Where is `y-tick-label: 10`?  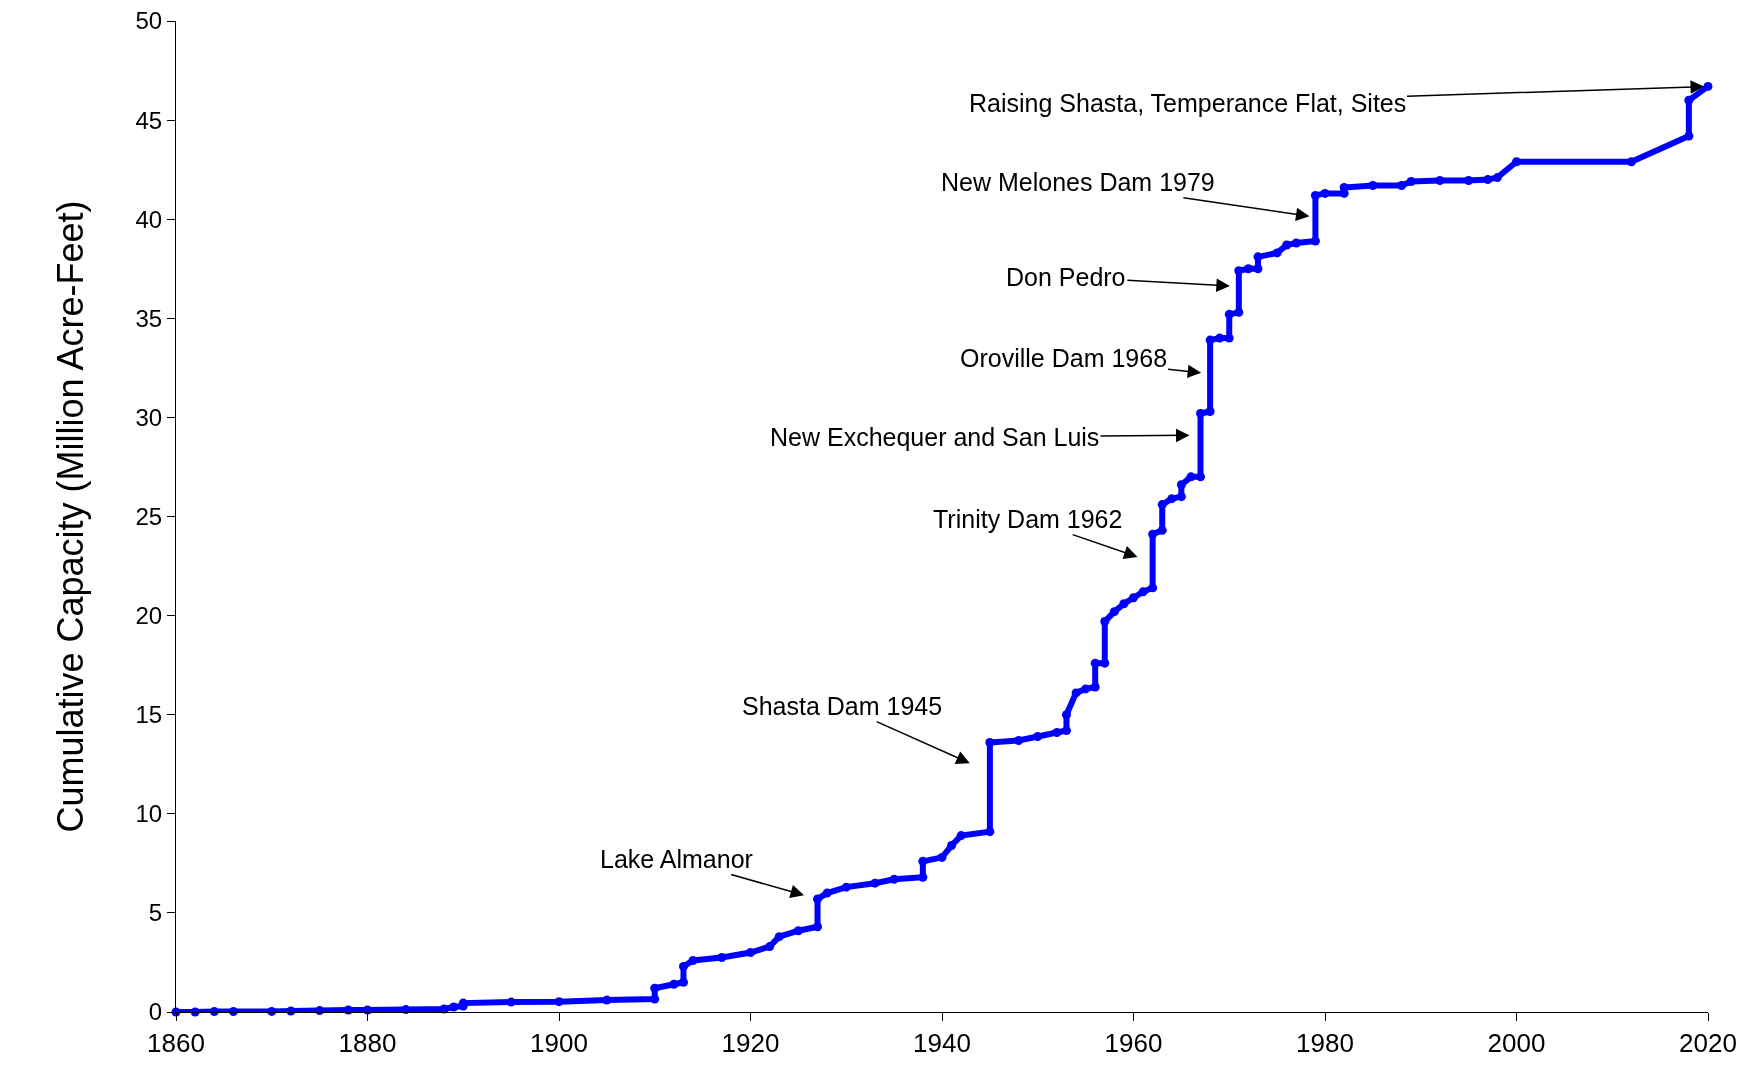 y-tick-label: 10 is located at coordinates (149, 814).